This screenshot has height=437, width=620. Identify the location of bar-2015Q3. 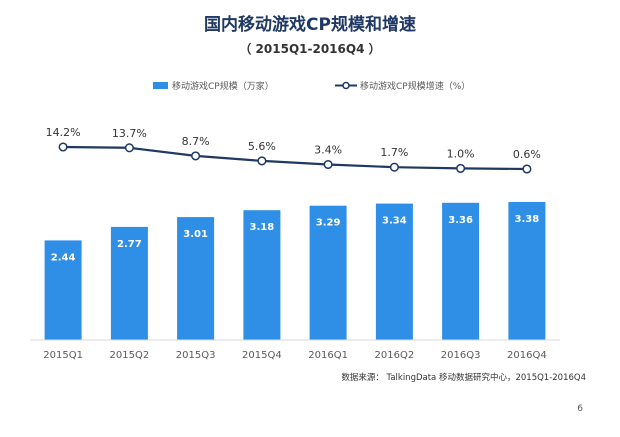
(196, 278).